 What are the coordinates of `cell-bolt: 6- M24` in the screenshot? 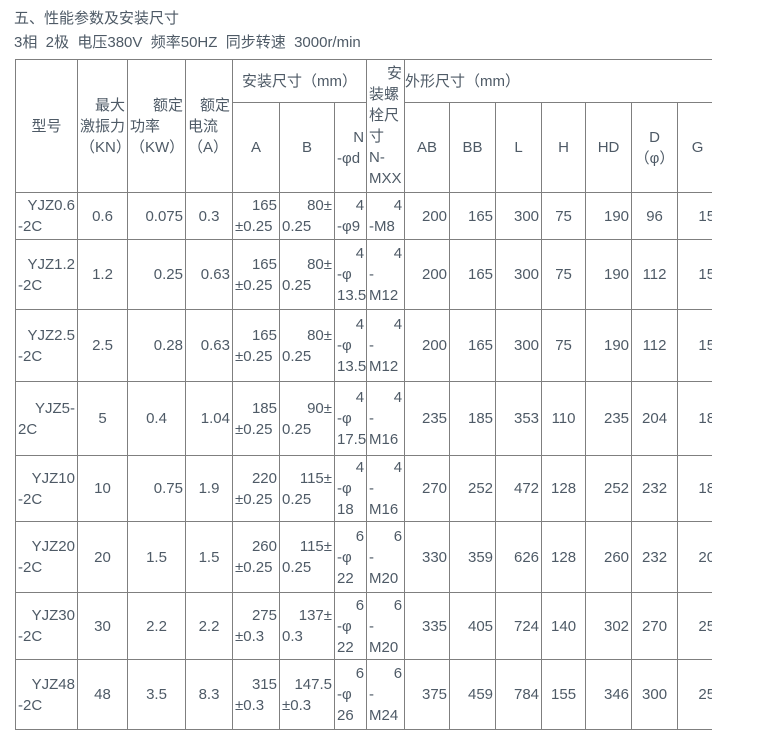 It's located at (386, 694).